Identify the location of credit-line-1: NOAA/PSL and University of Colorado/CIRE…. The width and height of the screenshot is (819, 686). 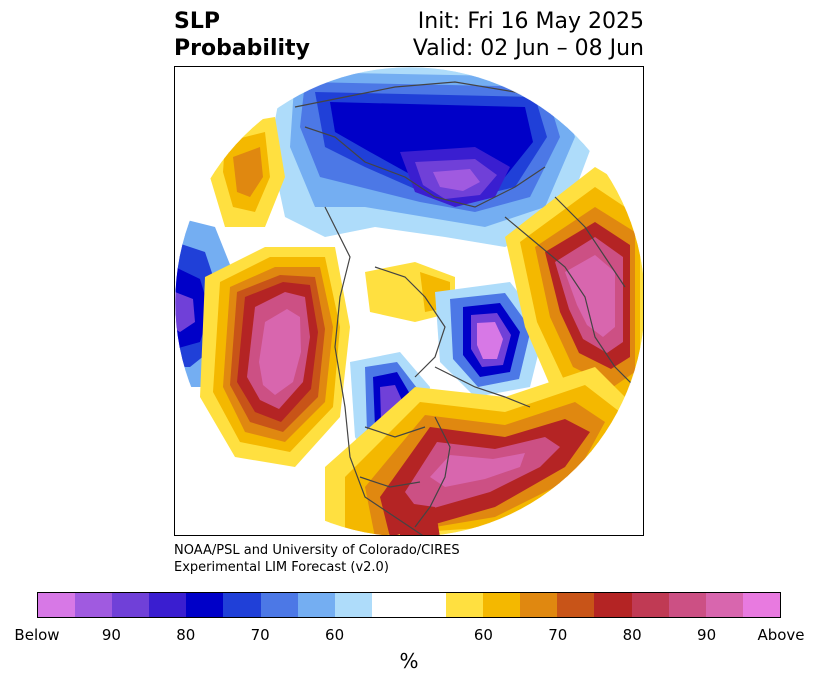
(317, 550).